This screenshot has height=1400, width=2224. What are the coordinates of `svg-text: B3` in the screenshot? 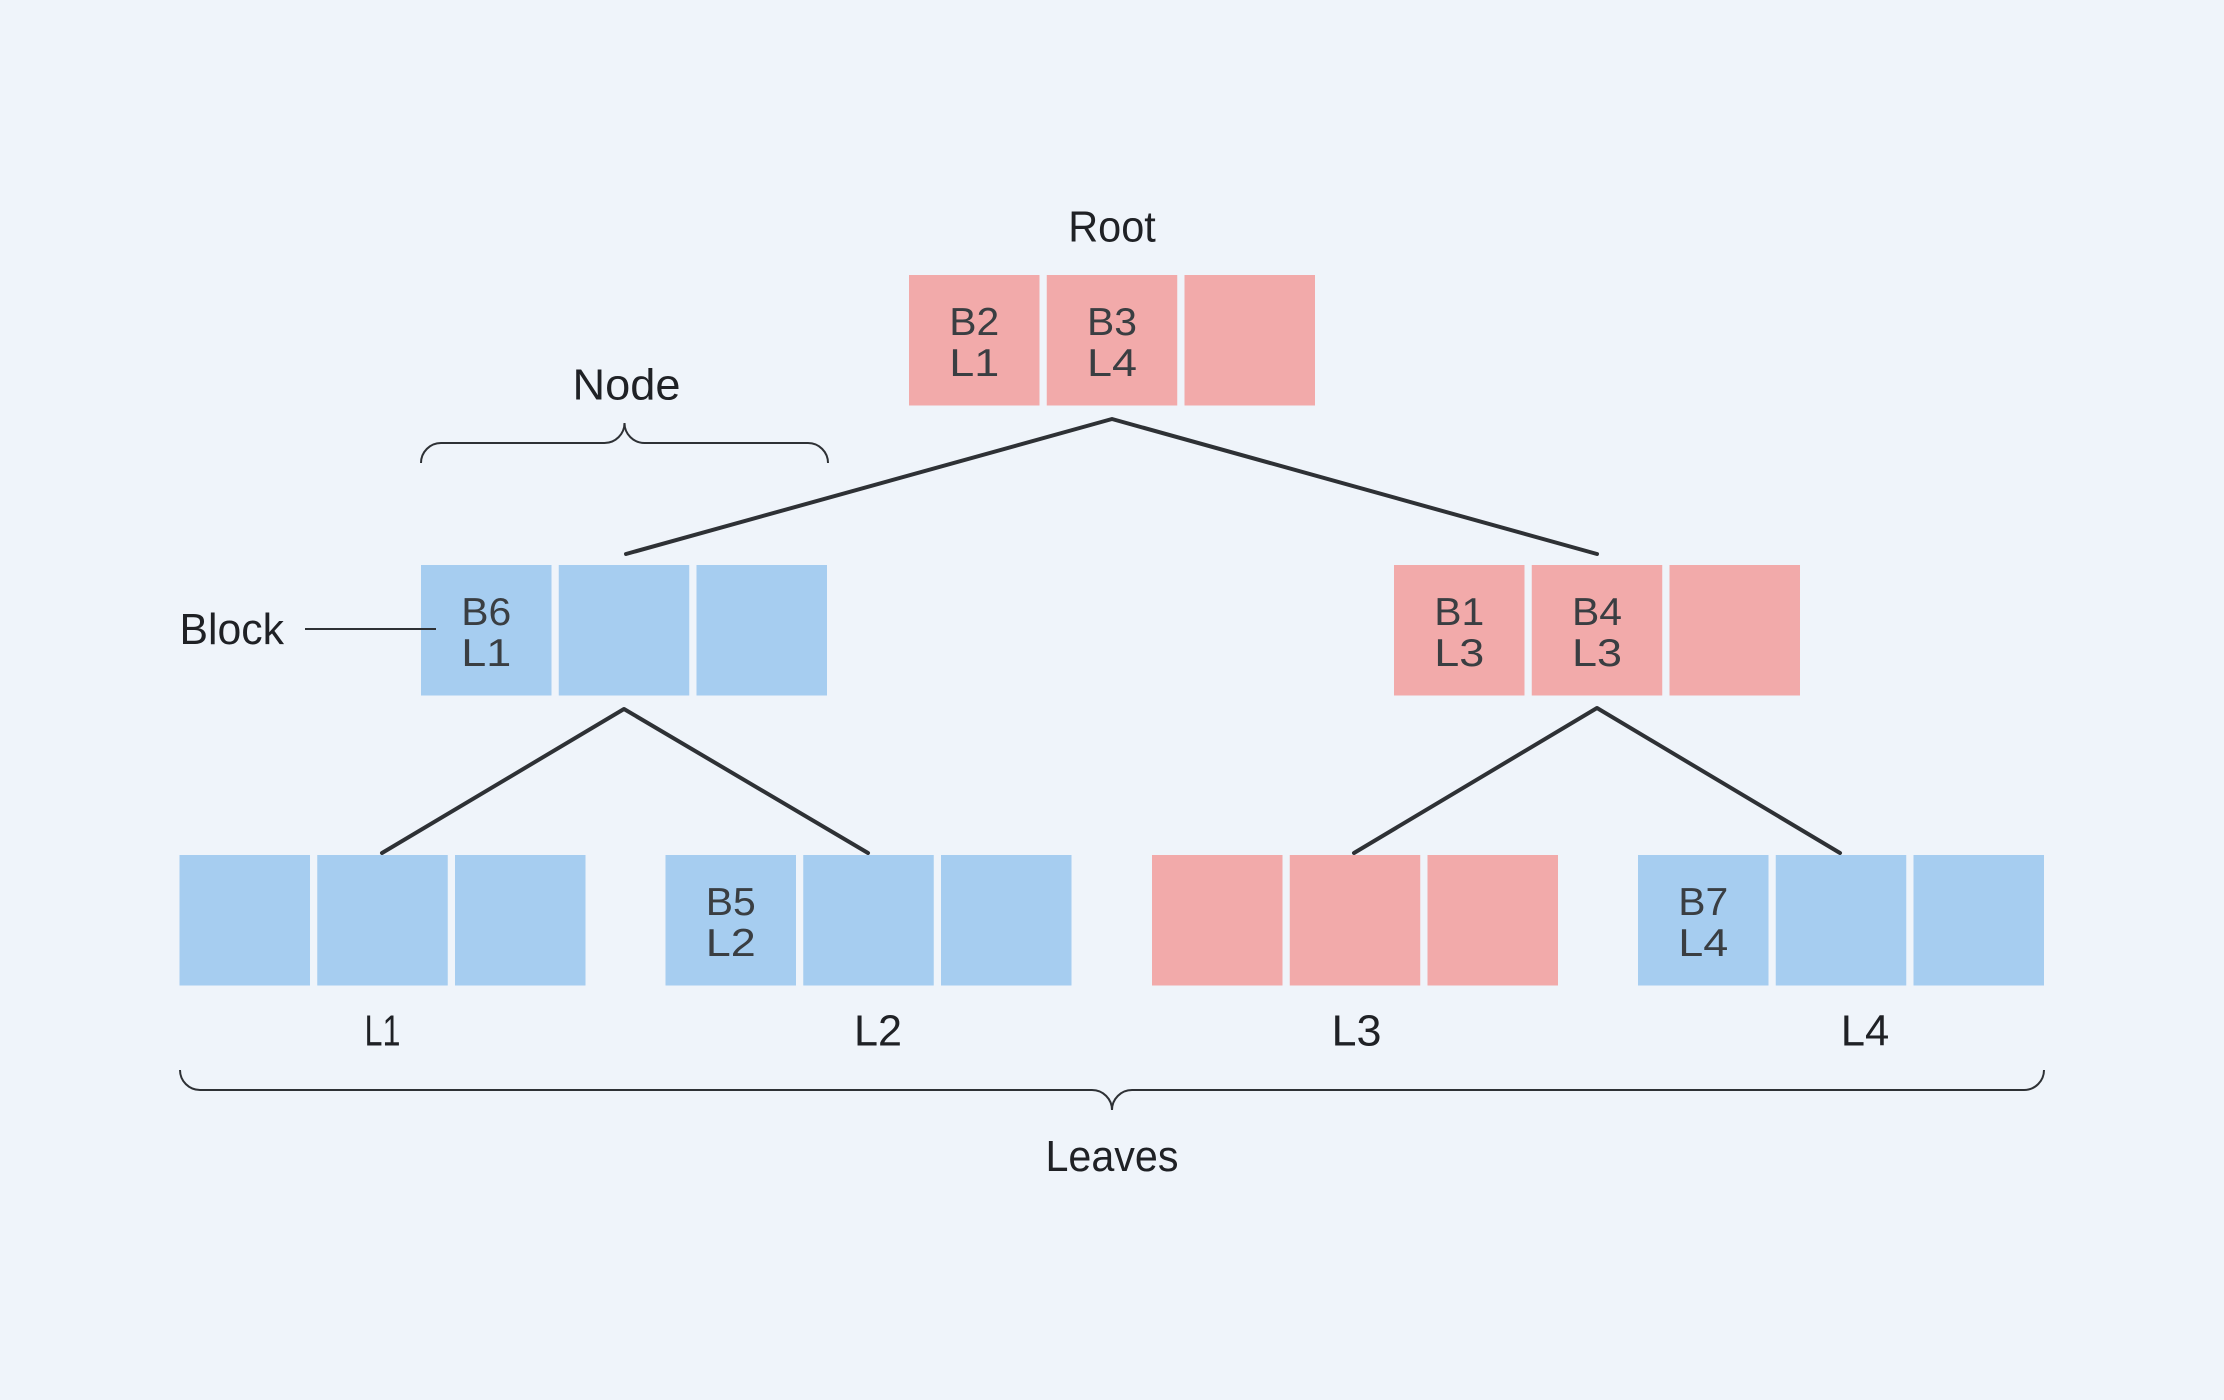 It's located at (1112, 322).